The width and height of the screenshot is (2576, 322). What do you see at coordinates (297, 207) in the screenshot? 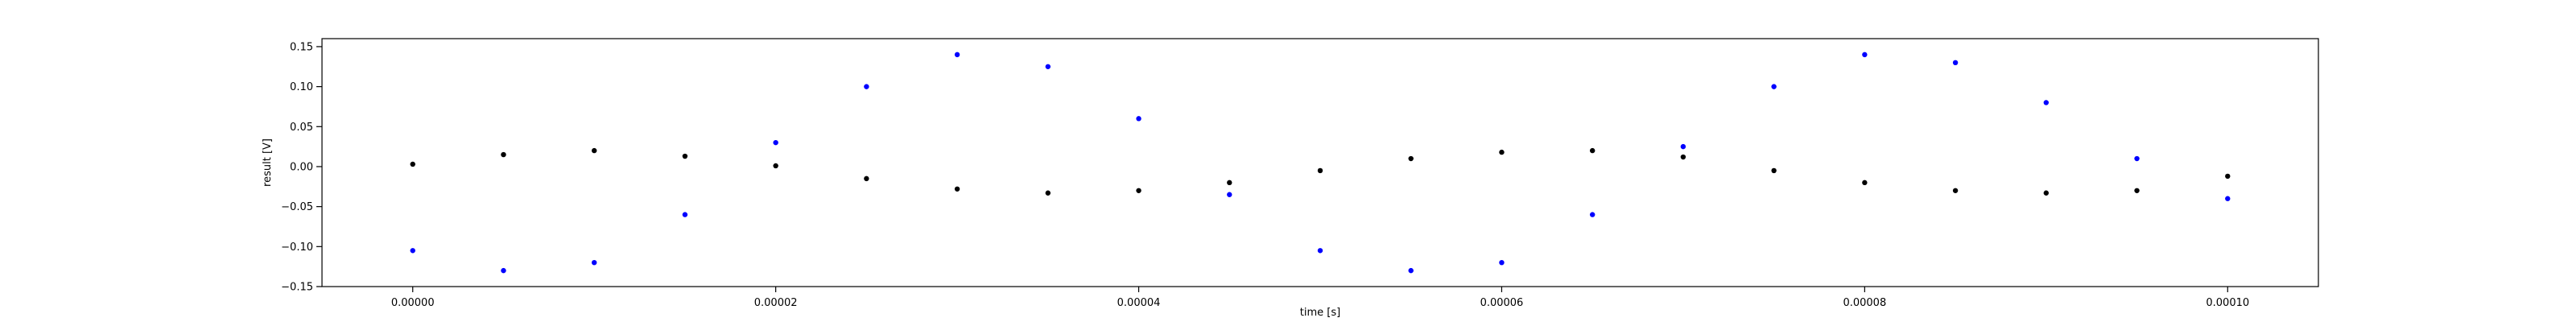
I see `y-tick-label: −0.05` at bounding box center [297, 207].